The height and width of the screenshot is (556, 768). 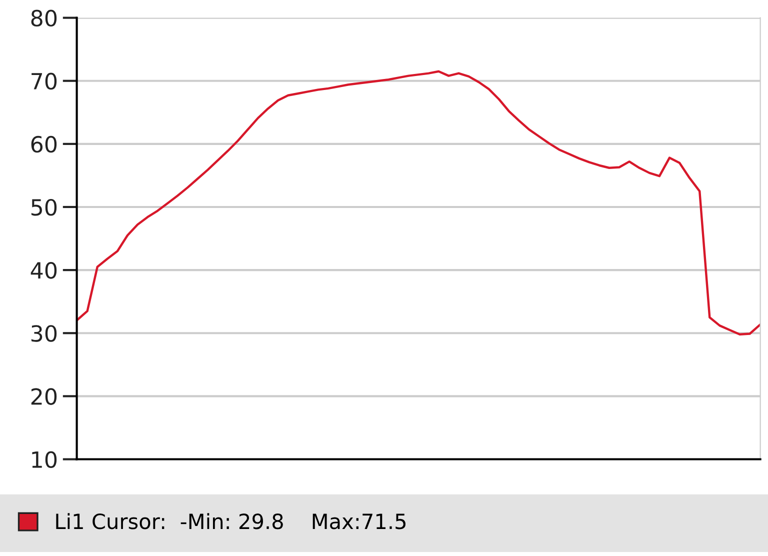 What do you see at coordinates (44, 207) in the screenshot?
I see `y-tick-label: 50` at bounding box center [44, 207].